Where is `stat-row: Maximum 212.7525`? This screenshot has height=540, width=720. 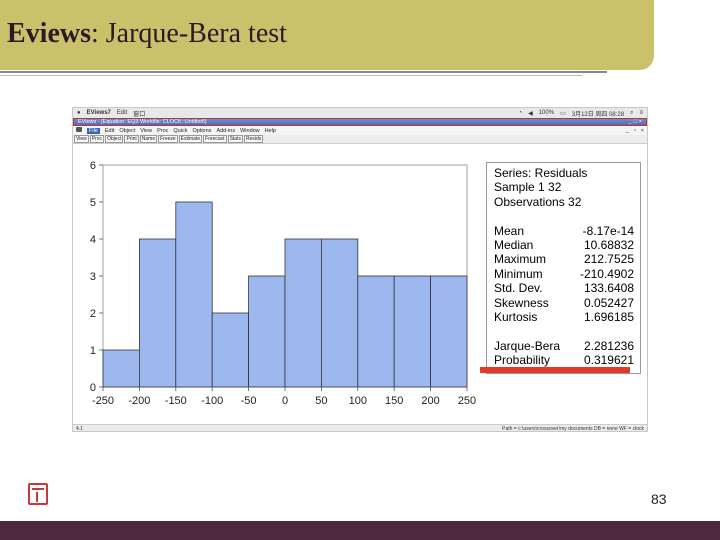 stat-row: Maximum 212.7525 is located at coordinates (564, 259).